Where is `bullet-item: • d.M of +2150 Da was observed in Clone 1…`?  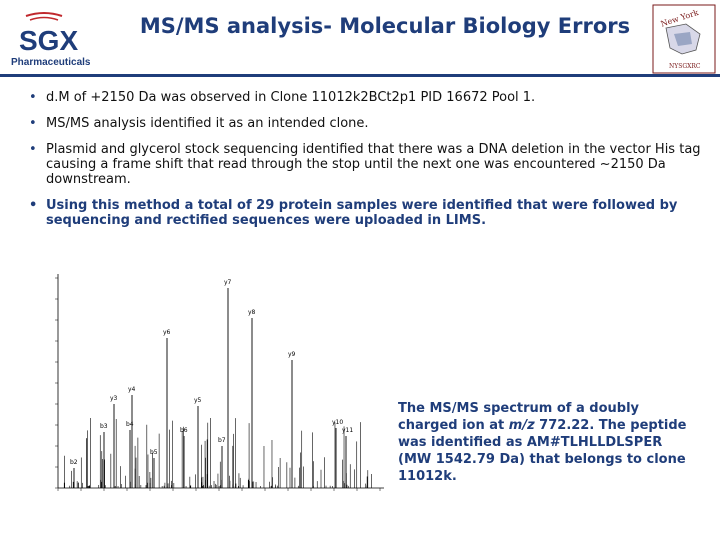
bullet-item: • d.M of +2150 Da was observed in Clone 1… is located at coordinates (282, 97).